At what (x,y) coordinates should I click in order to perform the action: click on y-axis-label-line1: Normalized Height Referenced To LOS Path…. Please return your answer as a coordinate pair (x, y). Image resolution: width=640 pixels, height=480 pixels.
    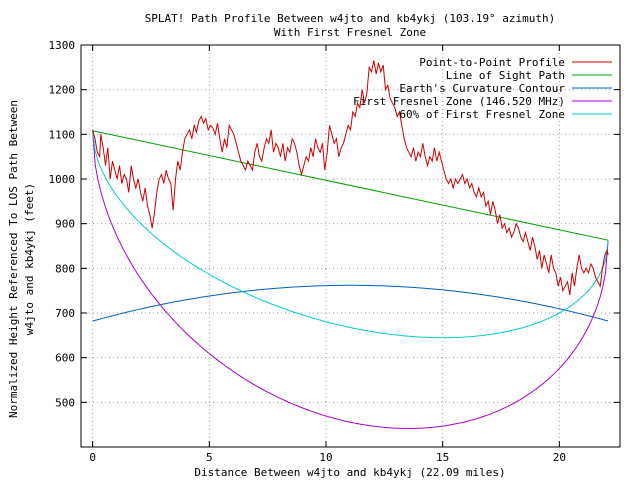
    Looking at the image, I should click on (13, 259).